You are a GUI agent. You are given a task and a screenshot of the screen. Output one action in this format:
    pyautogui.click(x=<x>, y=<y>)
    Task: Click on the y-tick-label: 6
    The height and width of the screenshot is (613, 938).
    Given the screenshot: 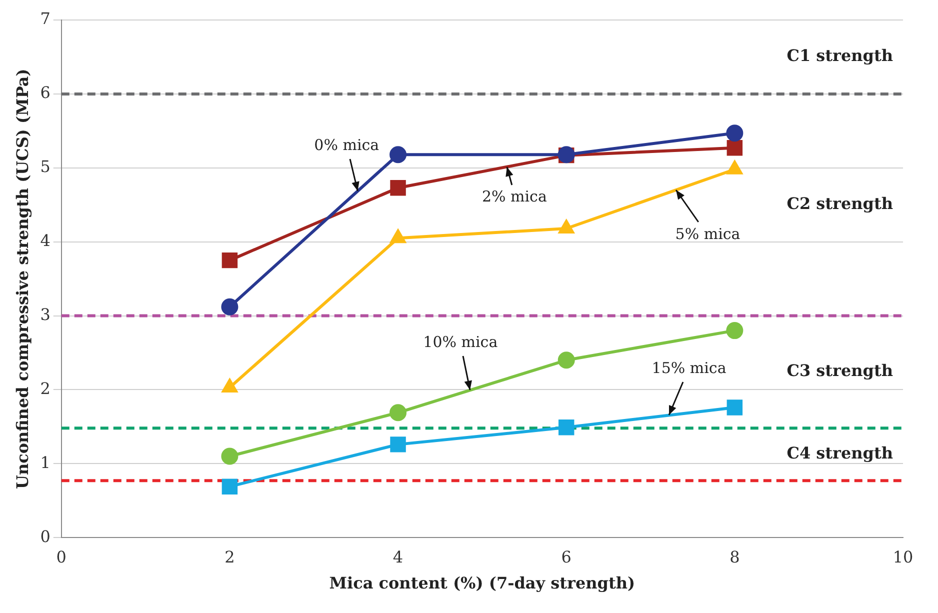 What is the action you would take?
    pyautogui.click(x=45, y=92)
    